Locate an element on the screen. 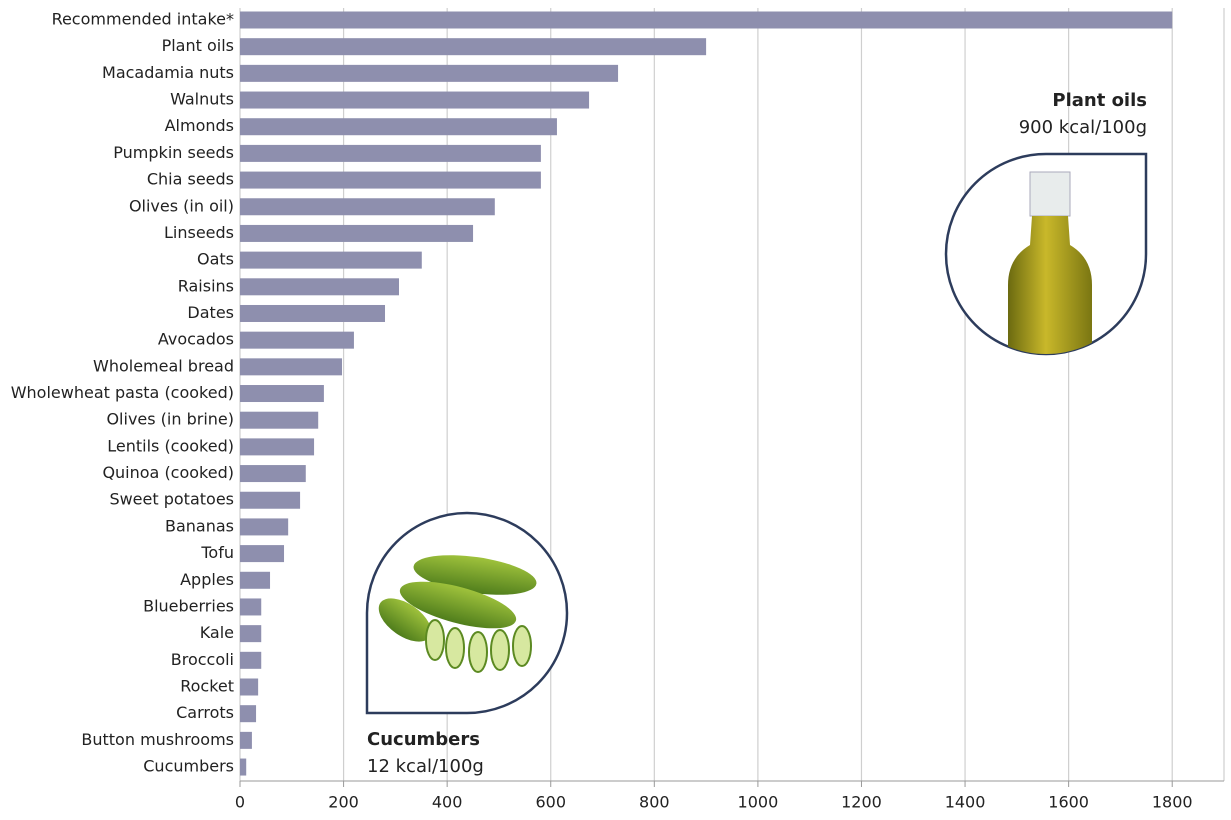  y-tick-label: Blueberries is located at coordinates (188, 605).